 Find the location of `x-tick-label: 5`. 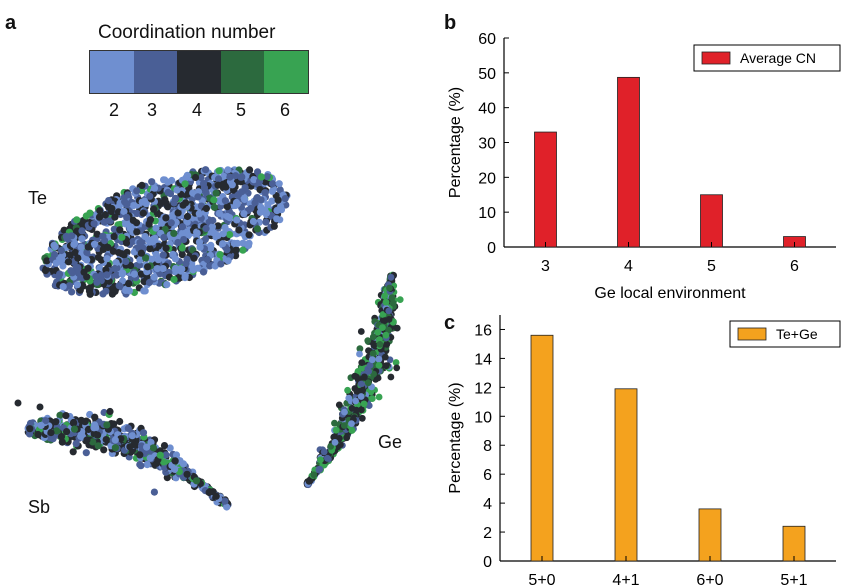

x-tick-label: 5 is located at coordinates (711, 266).